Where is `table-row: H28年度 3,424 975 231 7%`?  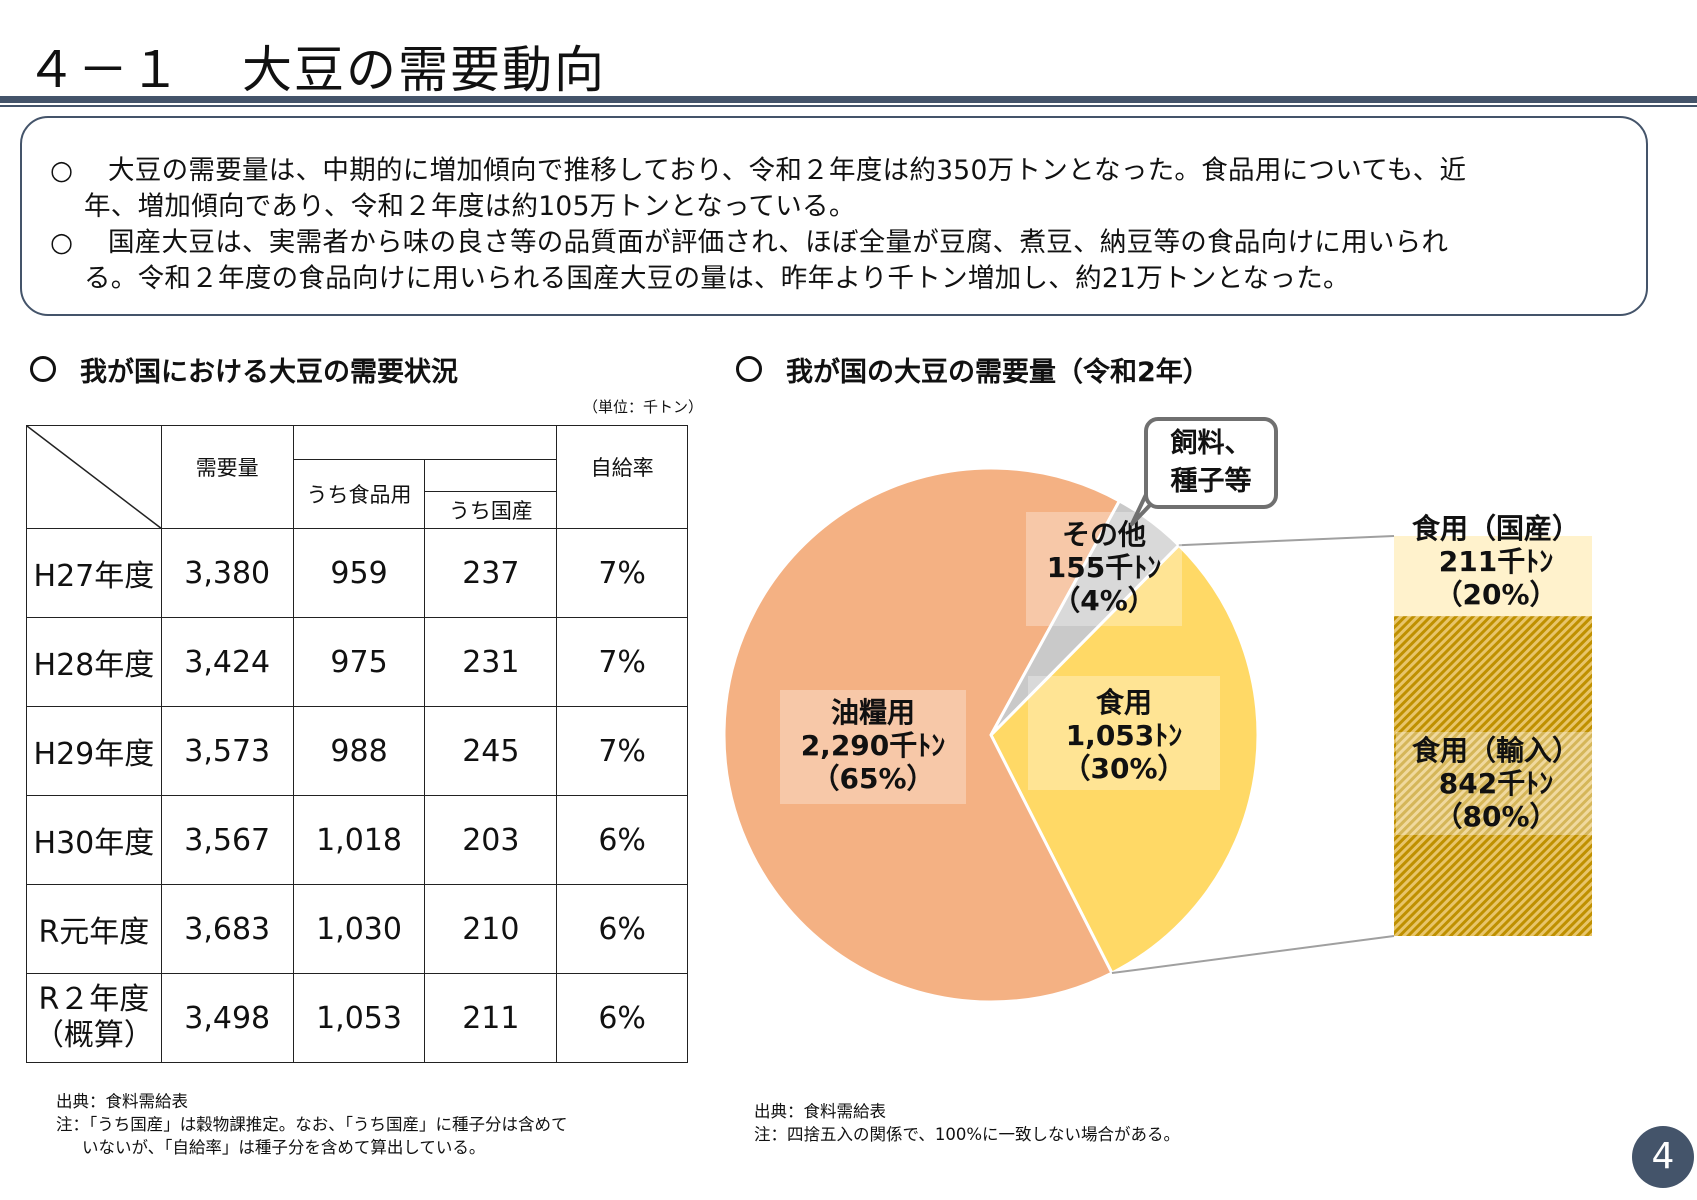 table-row: H28年度 3,424 975 231 7% is located at coordinates (357, 662).